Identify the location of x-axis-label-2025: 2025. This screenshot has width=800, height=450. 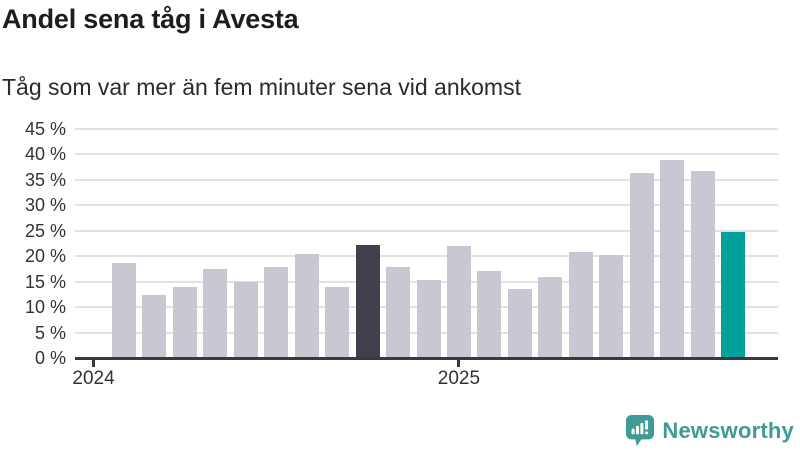
(459, 378).